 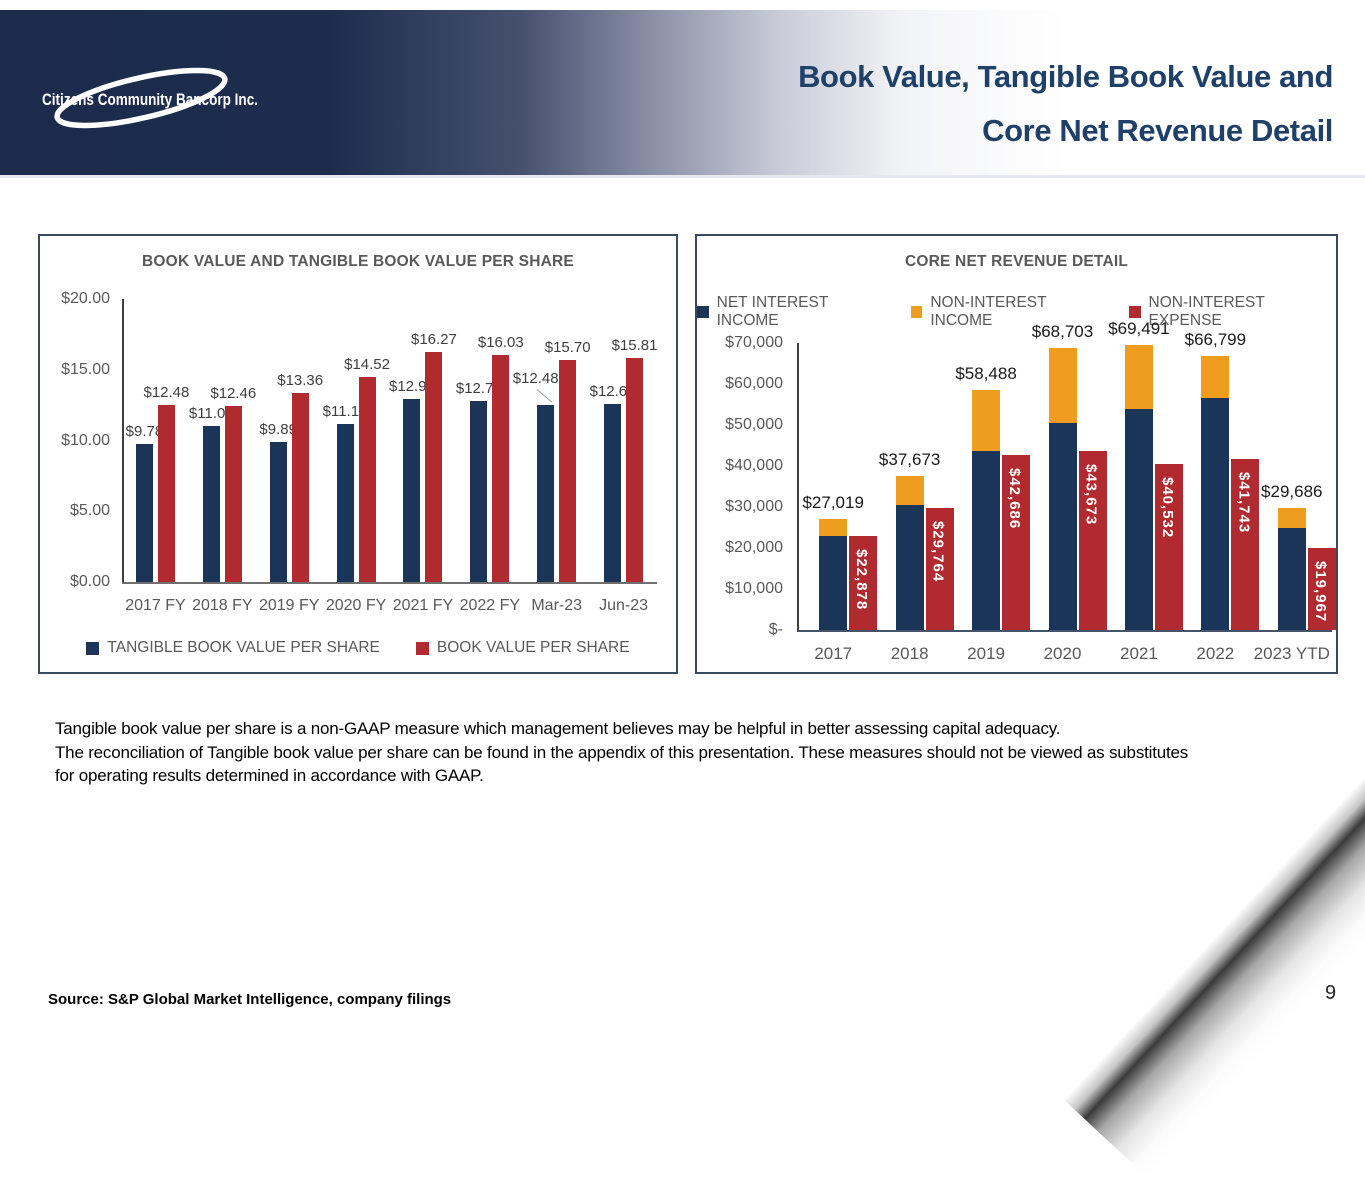 I want to click on right-chart-expense-label: $19,967, so click(x=1320, y=592).